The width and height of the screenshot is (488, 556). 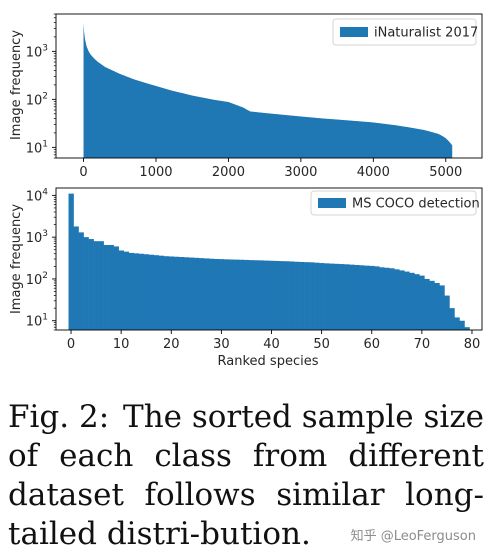 What do you see at coordinates (221, 344) in the screenshot?
I see `x-tick-label: 30` at bounding box center [221, 344].